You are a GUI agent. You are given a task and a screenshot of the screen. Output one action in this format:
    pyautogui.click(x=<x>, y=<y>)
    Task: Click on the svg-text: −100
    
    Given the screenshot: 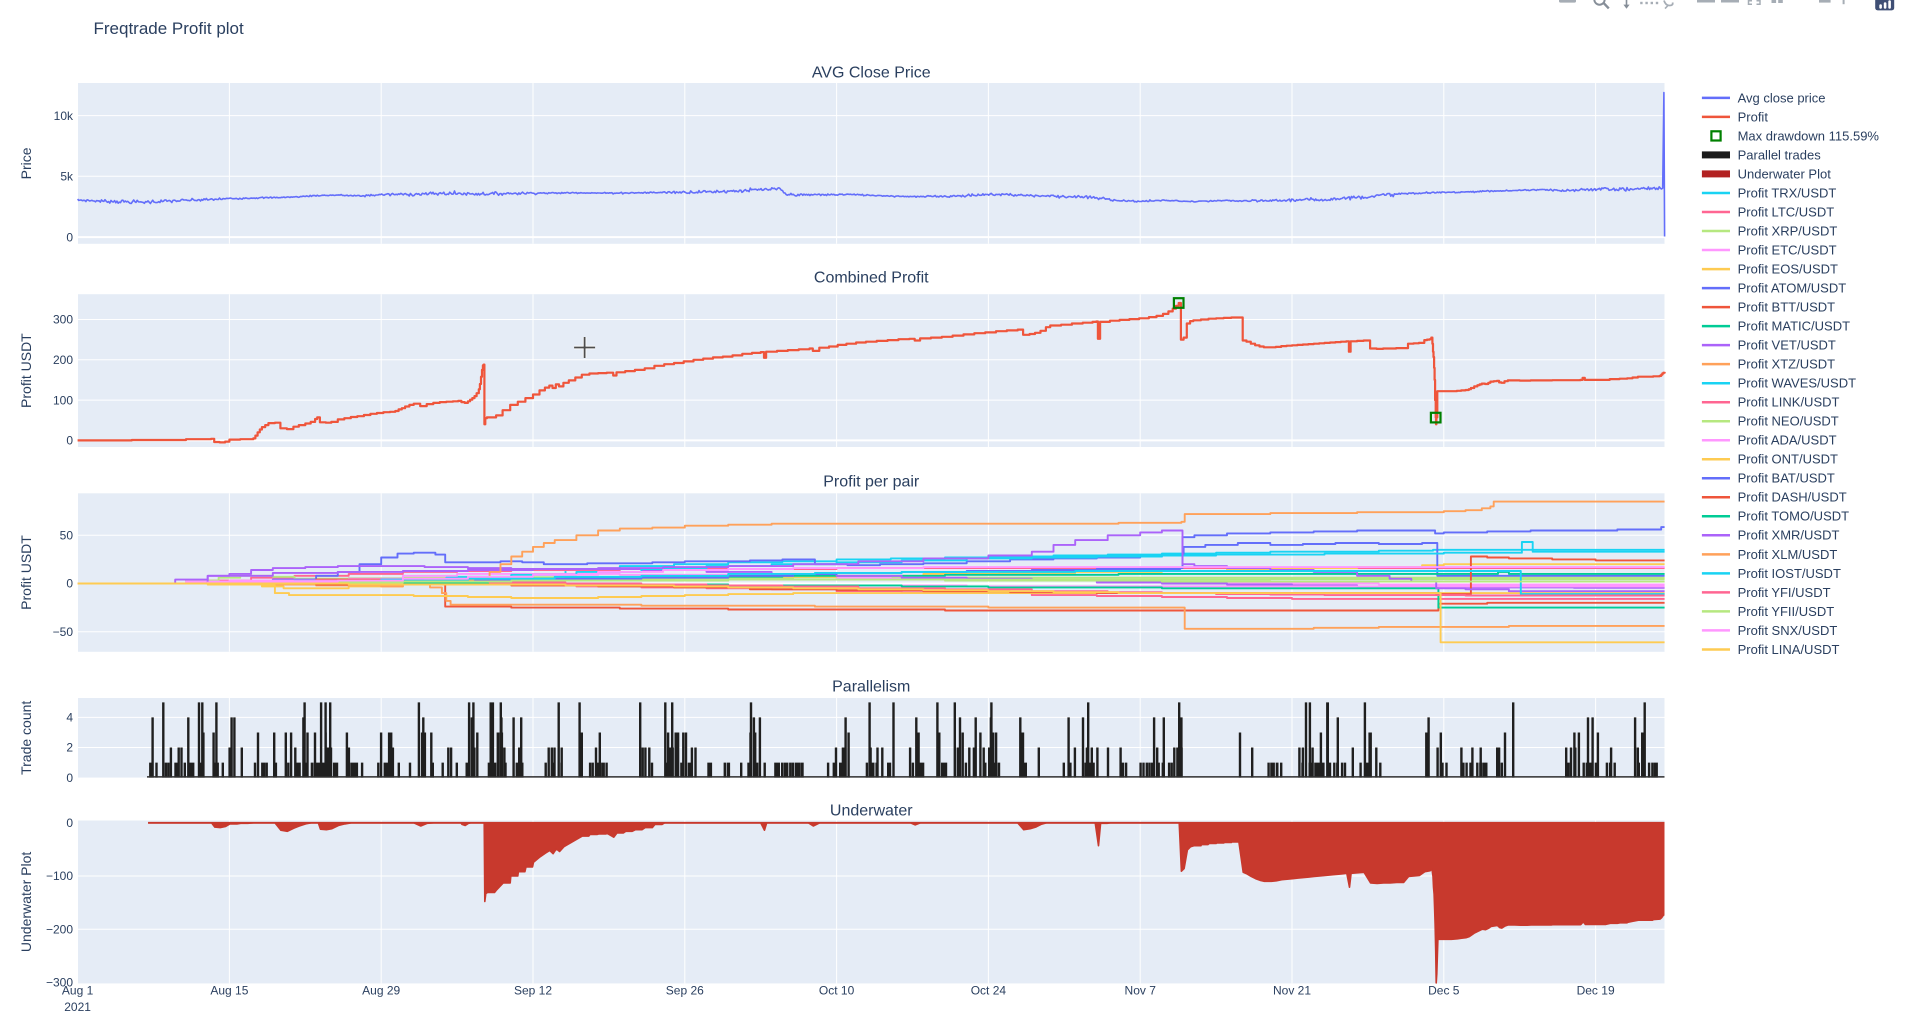 What is the action you would take?
    pyautogui.click(x=59, y=876)
    